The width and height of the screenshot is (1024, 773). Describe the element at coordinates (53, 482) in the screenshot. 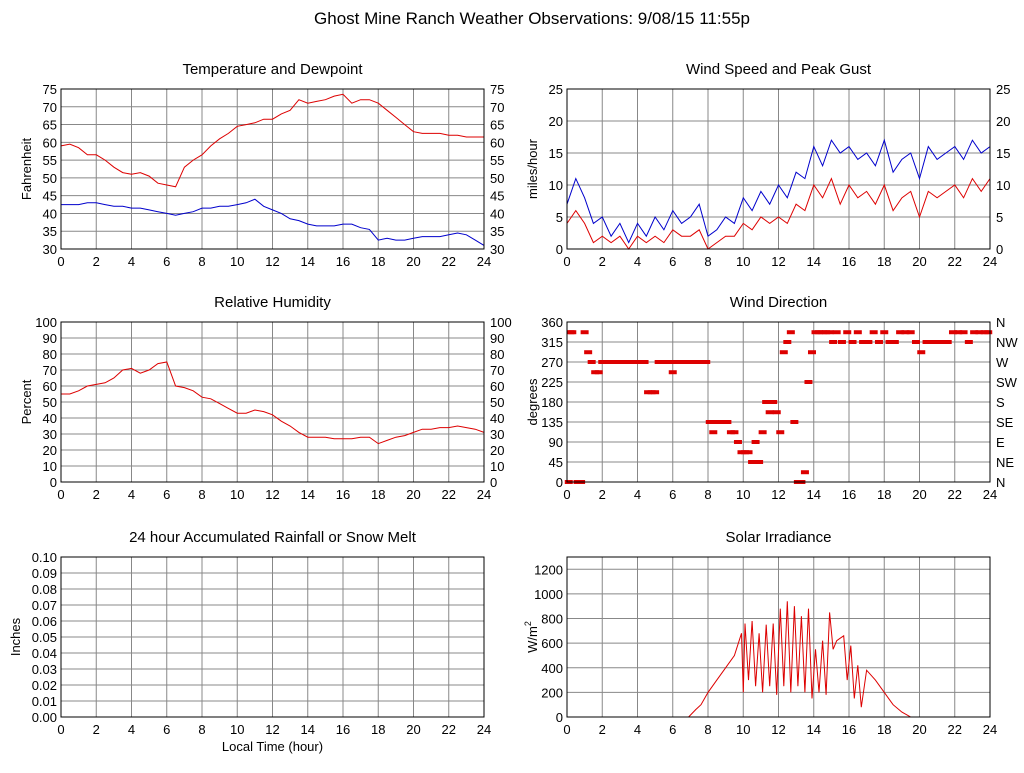

I see `rh-ytick-label: 0` at that location.